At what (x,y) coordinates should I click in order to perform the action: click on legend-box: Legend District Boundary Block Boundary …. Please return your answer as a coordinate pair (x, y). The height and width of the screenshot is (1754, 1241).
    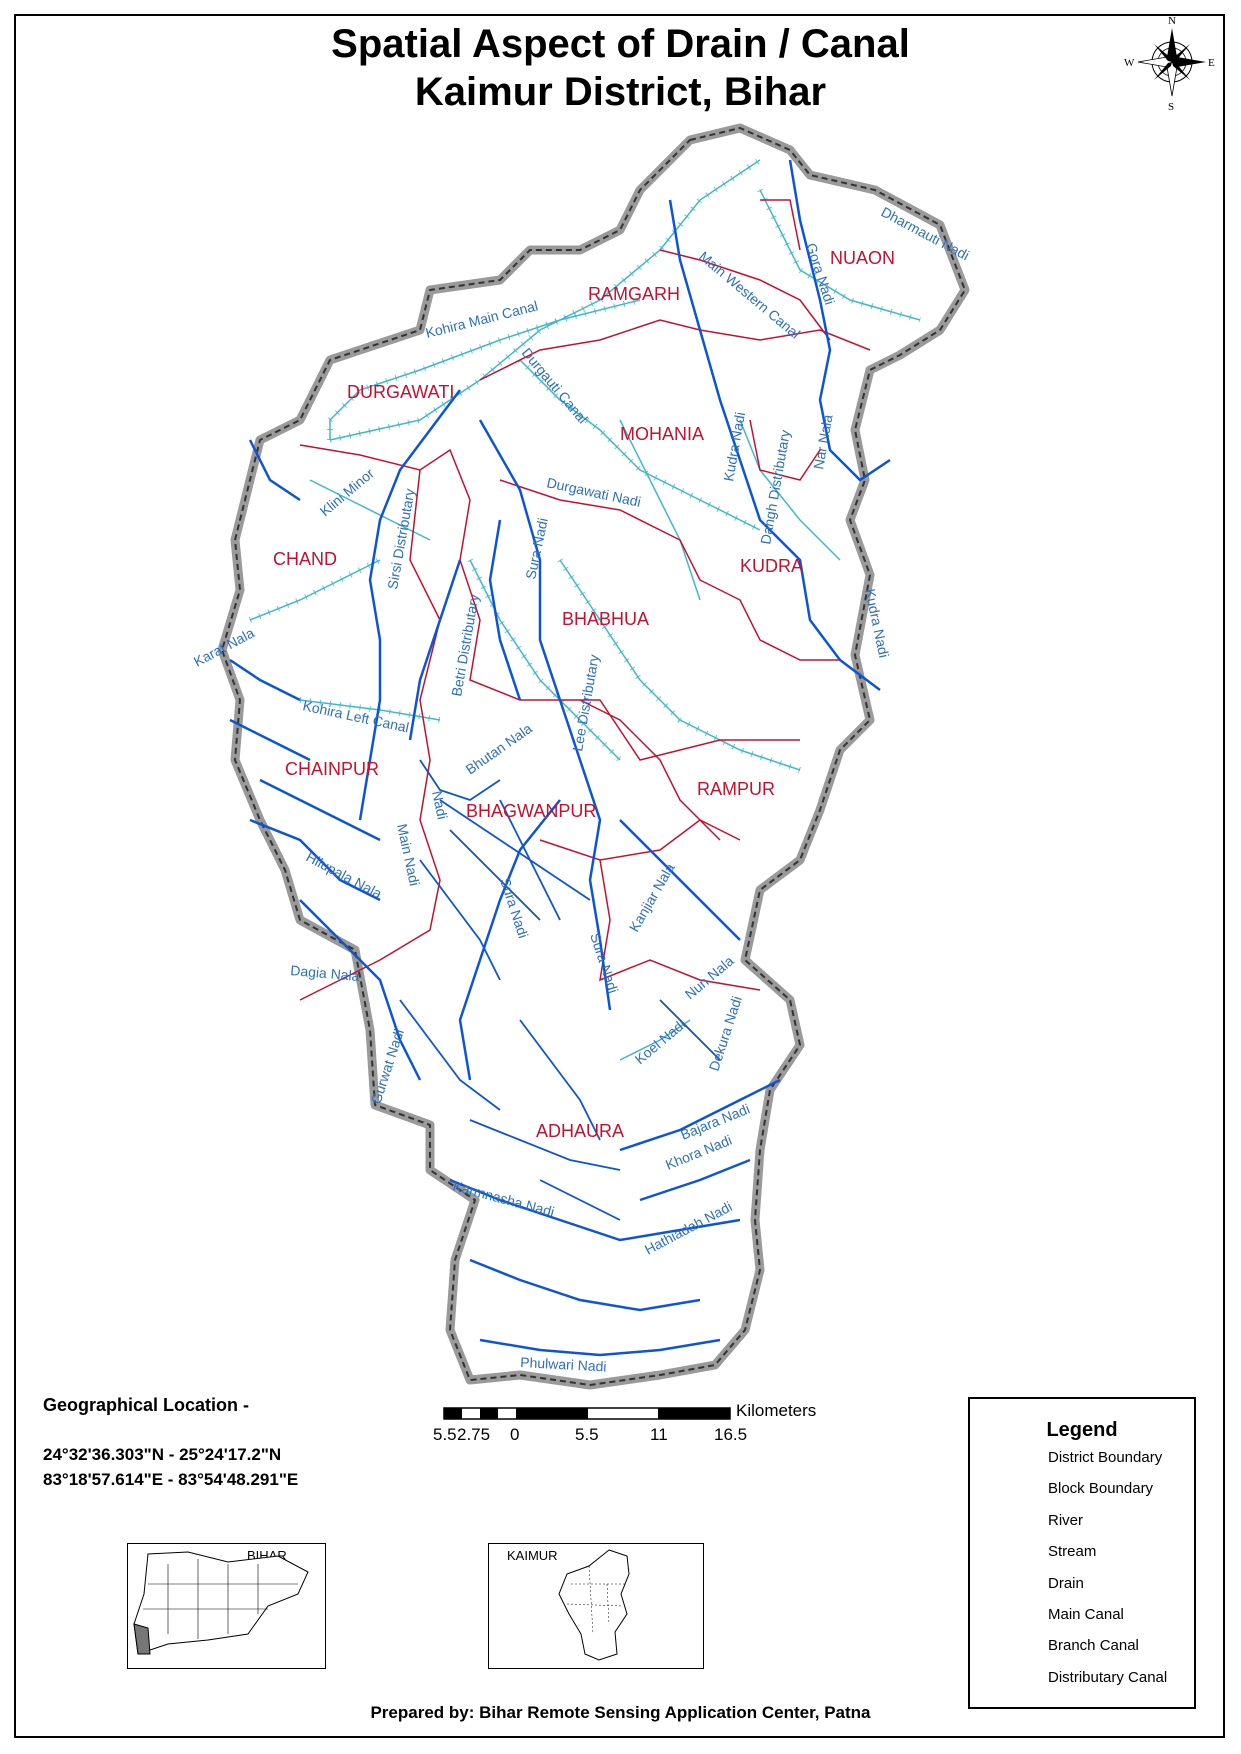
    Looking at the image, I should click on (1082, 1553).